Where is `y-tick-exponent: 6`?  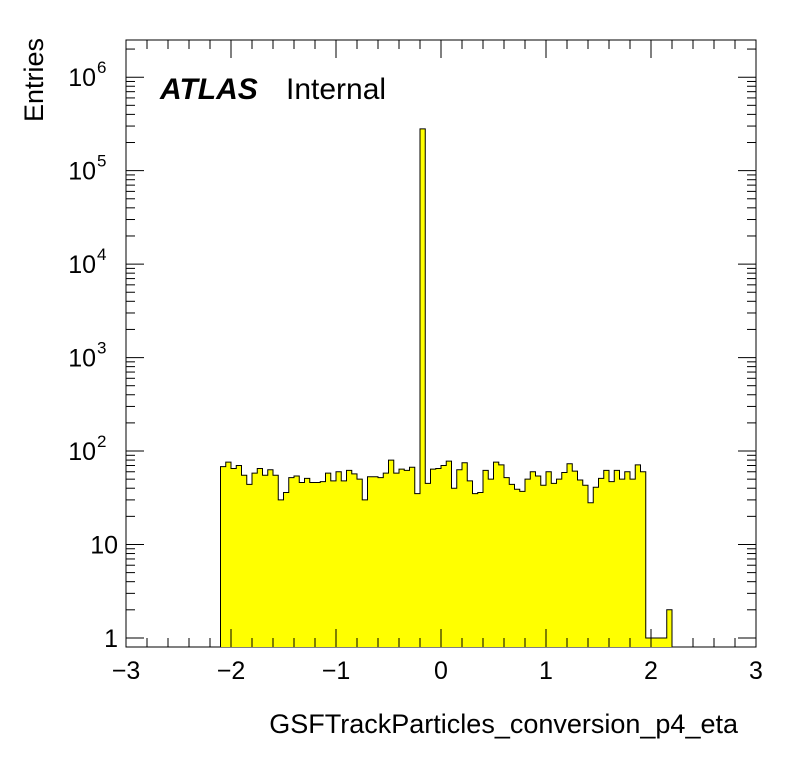 y-tick-exponent: 6 is located at coordinates (101, 67).